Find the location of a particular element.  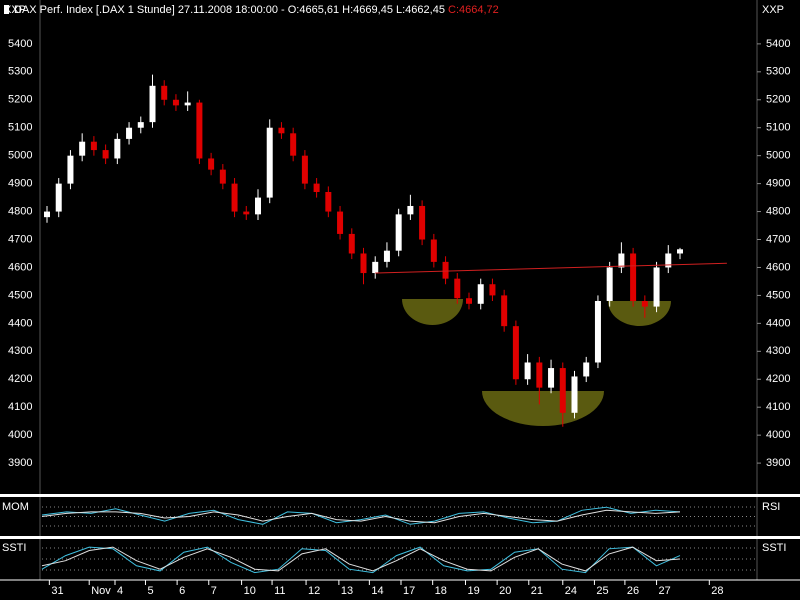

x-tick-label: 14 is located at coordinates (377, 591).